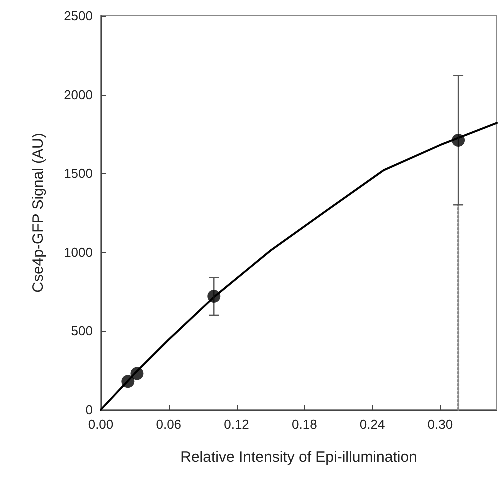  Describe the element at coordinates (373, 424) in the screenshot. I see `x-tick-label: 0.24` at that location.